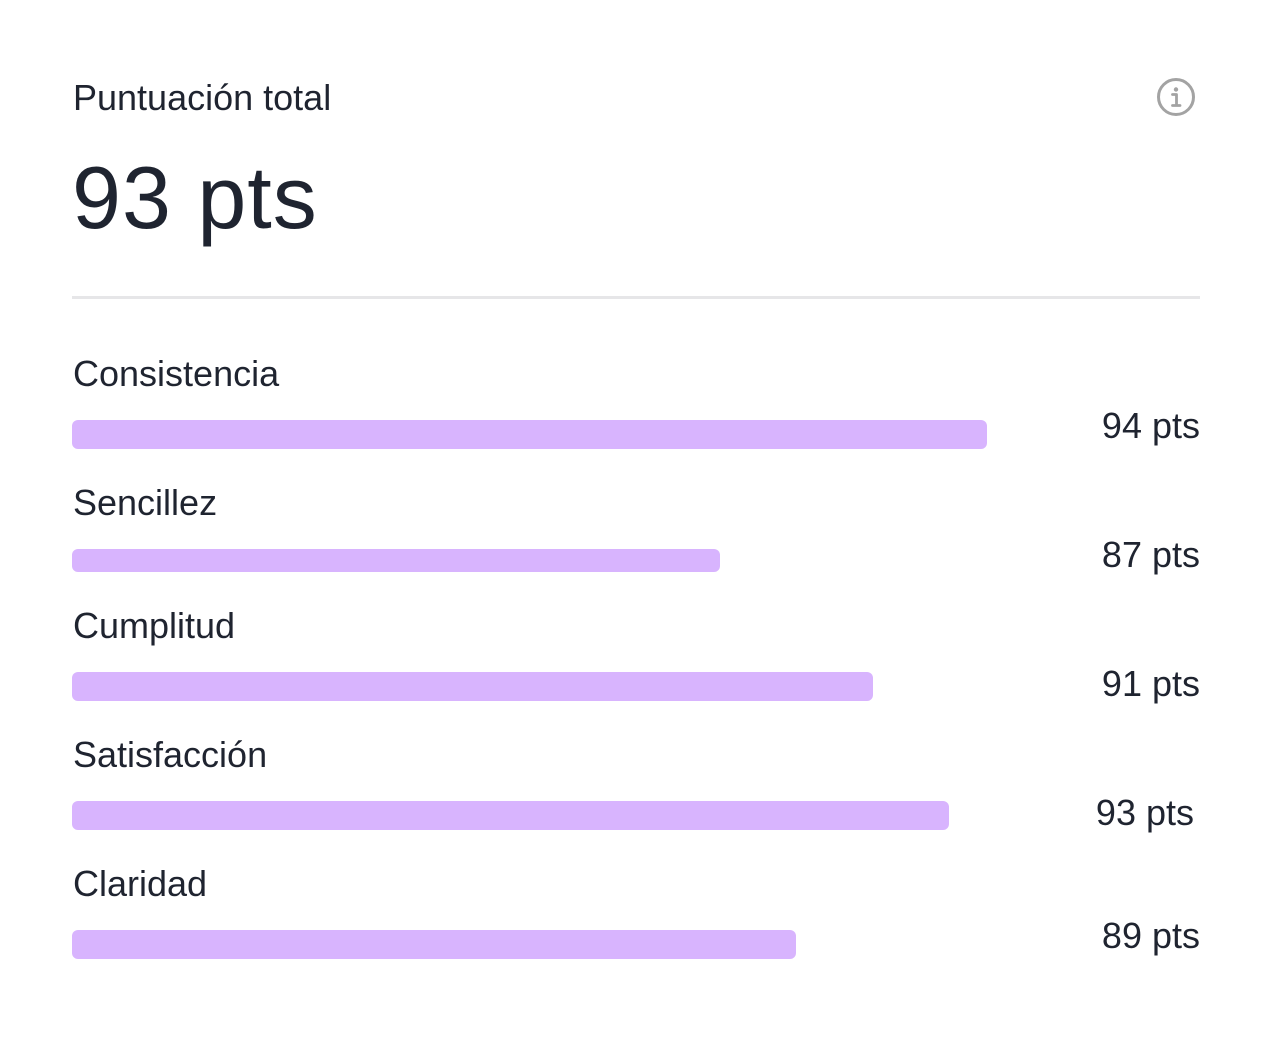 This screenshot has width=1272, height=1050. Describe the element at coordinates (1150, 425) in the screenshot. I see `metric-value: 94 pts` at that location.